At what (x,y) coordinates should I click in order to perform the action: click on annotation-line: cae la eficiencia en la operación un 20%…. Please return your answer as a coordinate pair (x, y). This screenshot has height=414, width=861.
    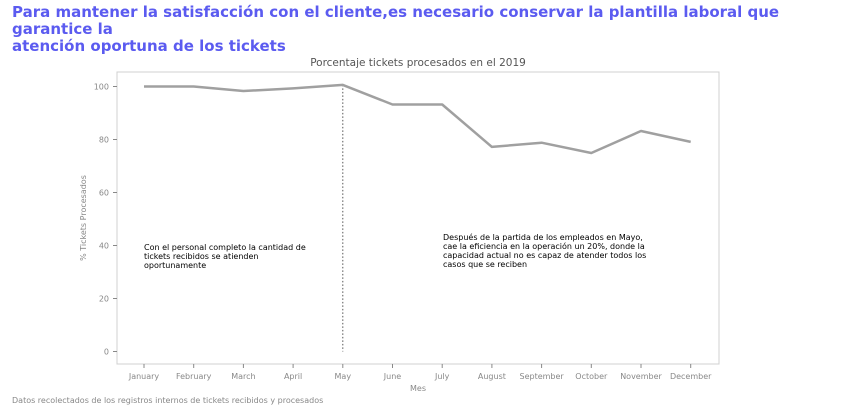
    Looking at the image, I should click on (544, 246).